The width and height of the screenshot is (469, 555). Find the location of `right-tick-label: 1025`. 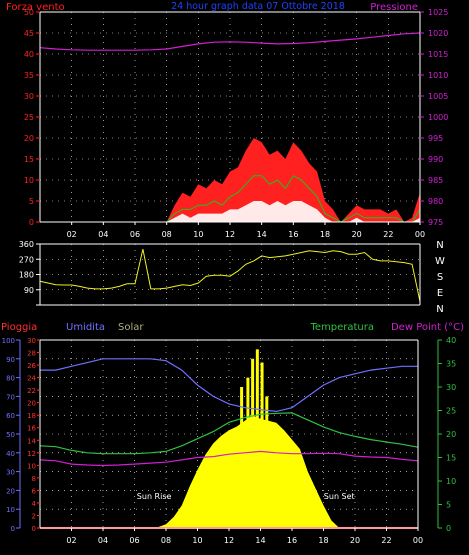

right-tick-label: 1025 is located at coordinates (438, 12).